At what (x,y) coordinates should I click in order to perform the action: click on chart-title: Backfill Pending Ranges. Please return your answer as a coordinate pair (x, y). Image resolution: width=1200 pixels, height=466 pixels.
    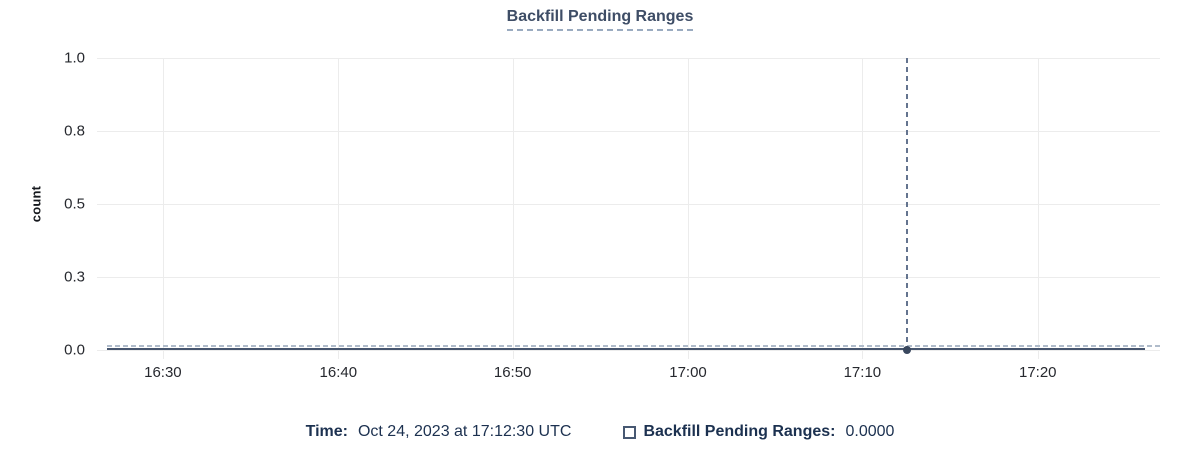
    Looking at the image, I should click on (600, 19).